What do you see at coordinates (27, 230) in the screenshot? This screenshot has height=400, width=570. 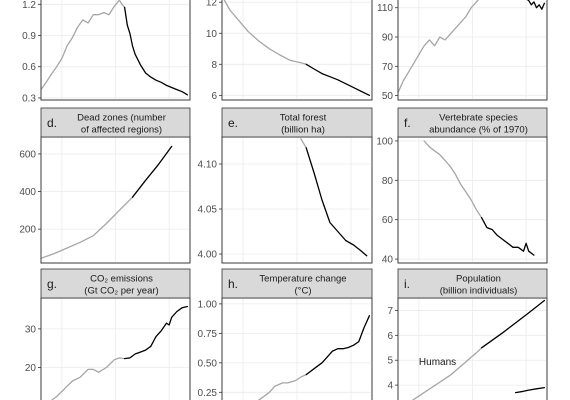 I see `y-tick-label: 200` at bounding box center [27, 230].